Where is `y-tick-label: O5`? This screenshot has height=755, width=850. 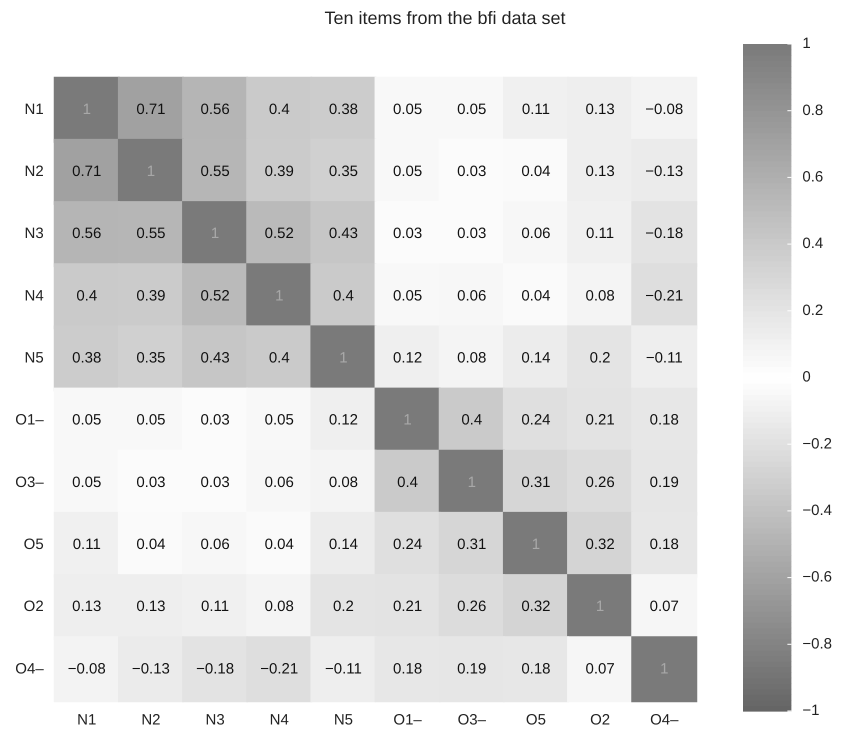 y-tick-label: O5 is located at coordinates (34, 545).